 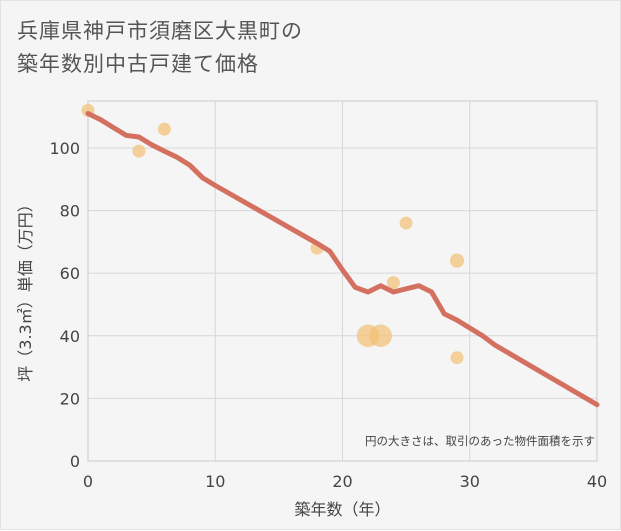 What do you see at coordinates (75, 461) in the screenshot?
I see `y-tick-label: 0` at bounding box center [75, 461].